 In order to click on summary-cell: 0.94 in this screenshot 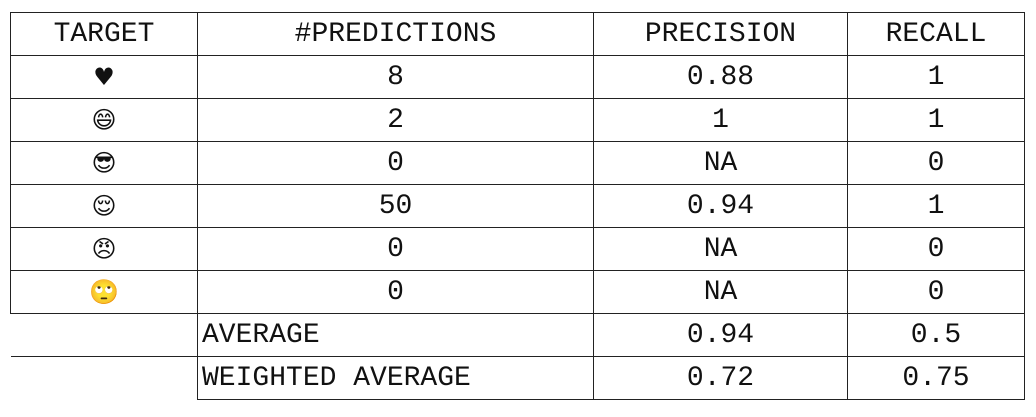, I will do `click(720, 335)`.